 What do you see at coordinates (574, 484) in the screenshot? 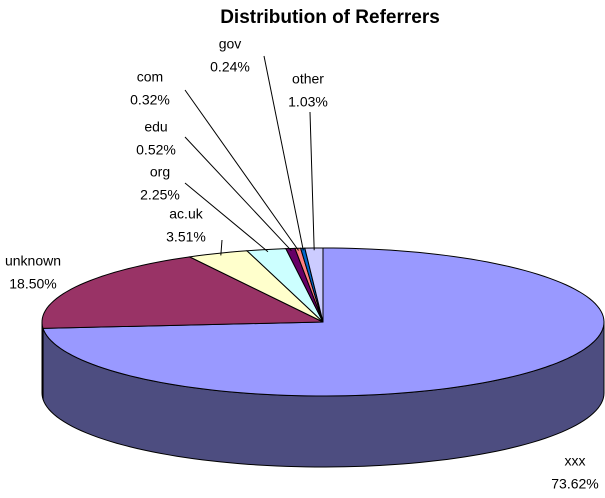
I see `slice-value-label: 73.62%` at bounding box center [574, 484].